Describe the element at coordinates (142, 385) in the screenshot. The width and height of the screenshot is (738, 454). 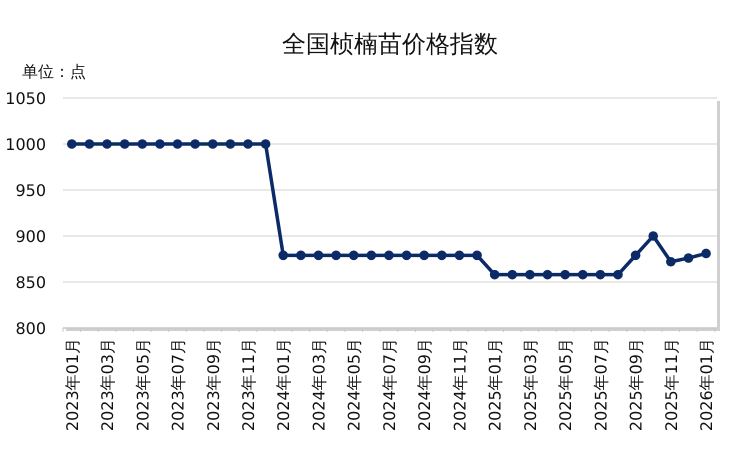
I see `x-tick-label: 2023年05月` at that location.